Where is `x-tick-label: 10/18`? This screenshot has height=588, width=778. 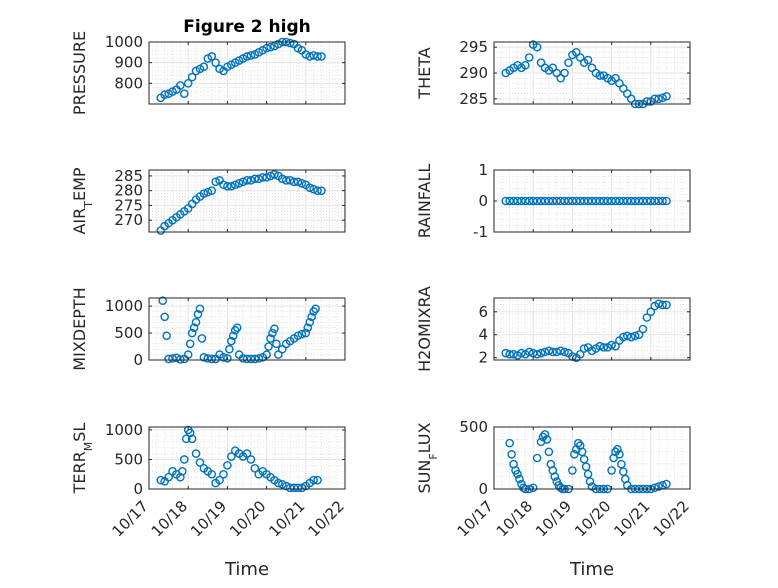
x-tick-label: 10/18 is located at coordinates (514, 518).